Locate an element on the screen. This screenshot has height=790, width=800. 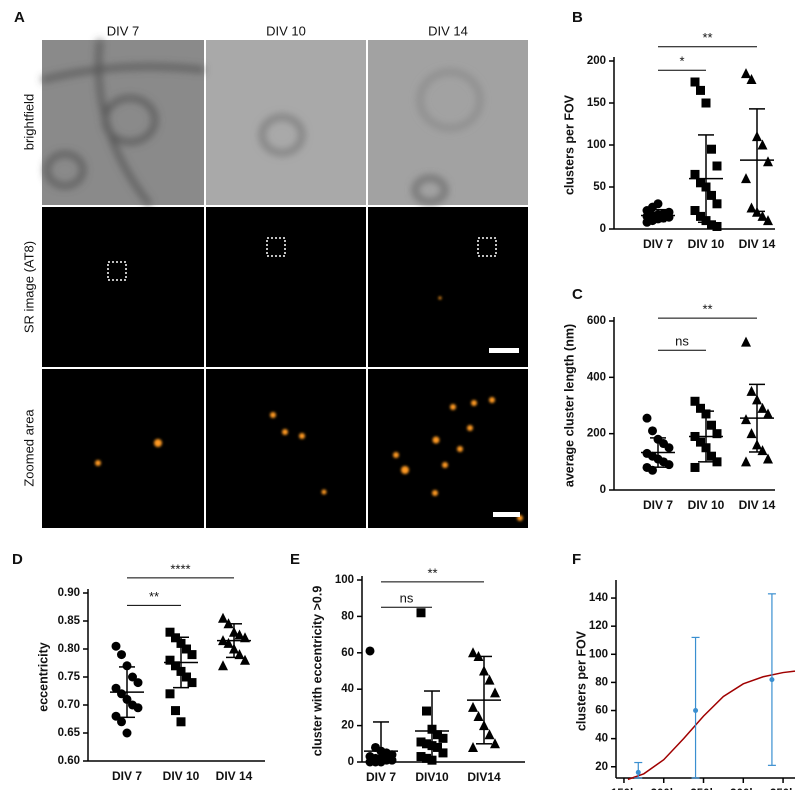
x-tick-label: 150h is located at coordinates (624, 789).